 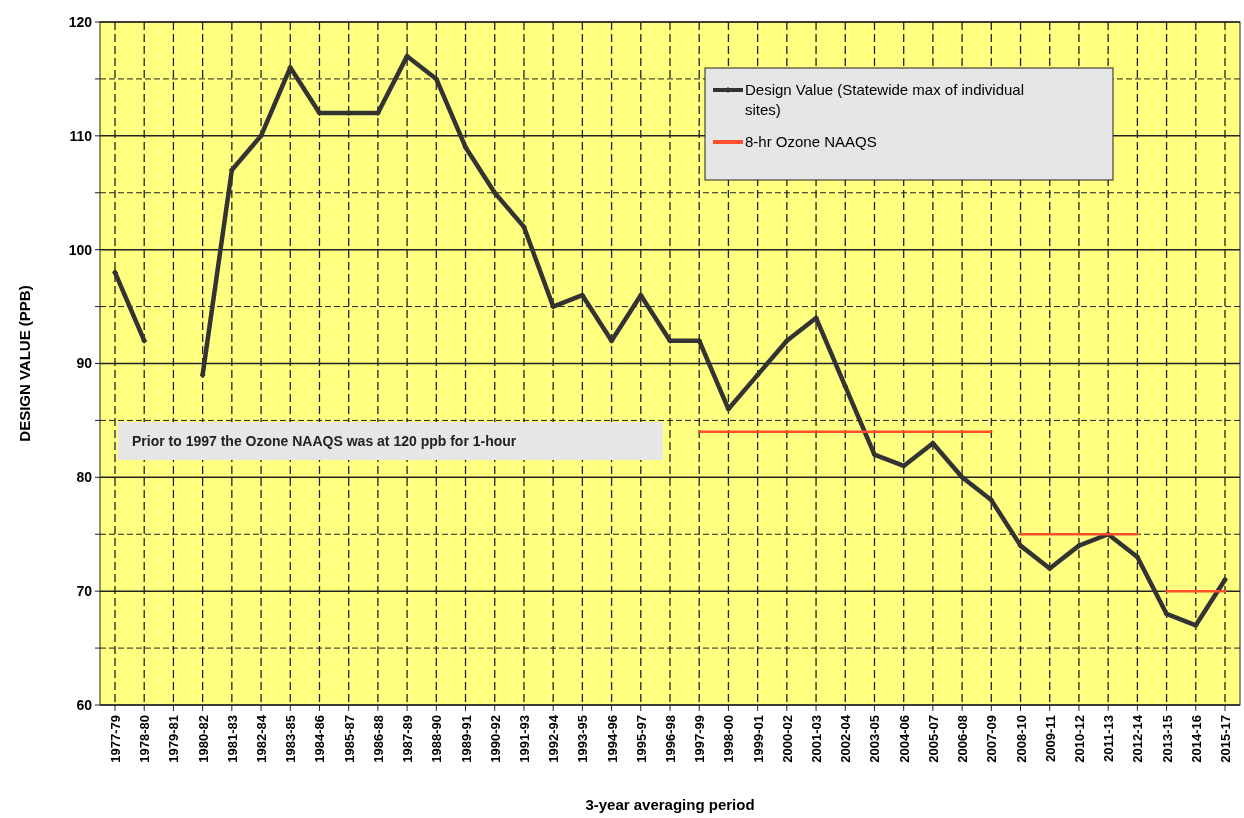 I want to click on x-tick-label: 1984-86, so click(x=320, y=739).